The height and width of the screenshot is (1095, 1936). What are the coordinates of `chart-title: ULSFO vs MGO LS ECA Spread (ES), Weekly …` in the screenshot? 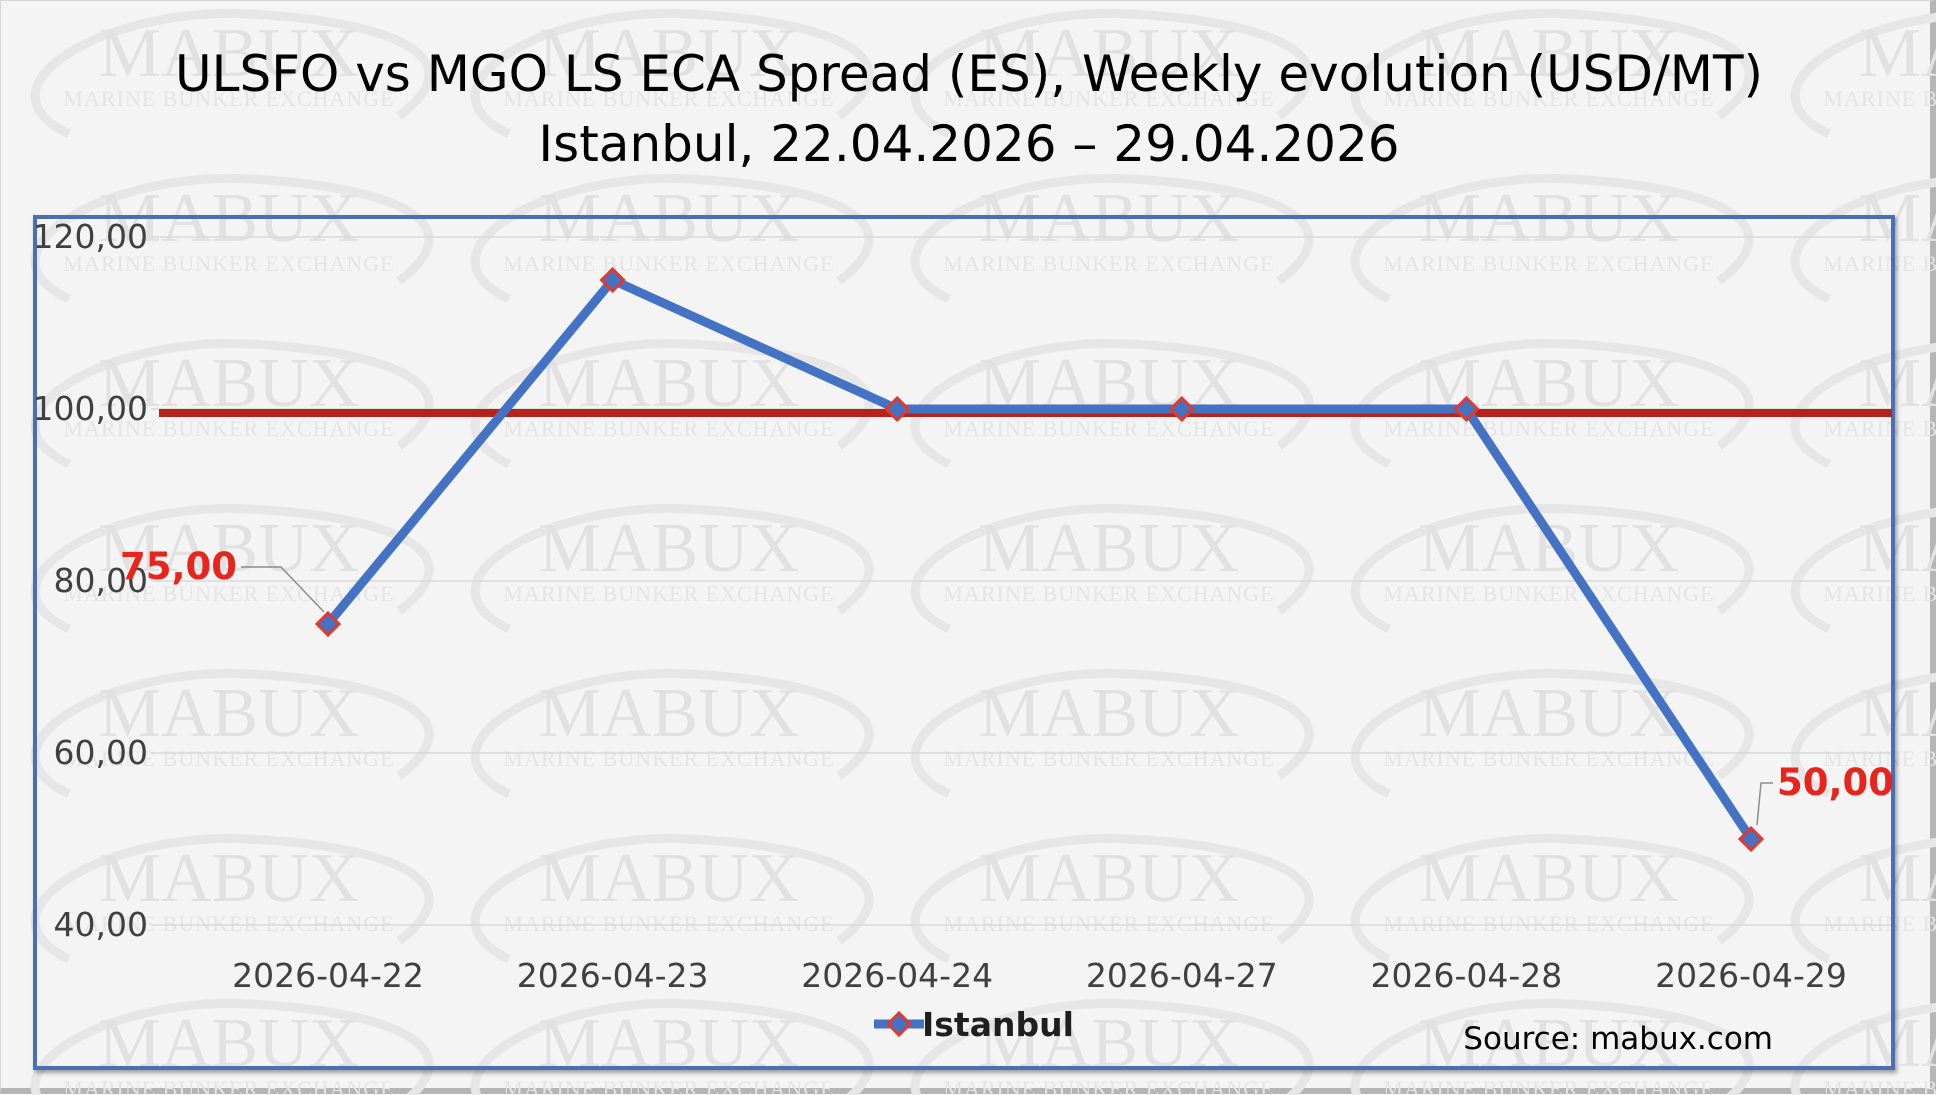 It's located at (969, 74).